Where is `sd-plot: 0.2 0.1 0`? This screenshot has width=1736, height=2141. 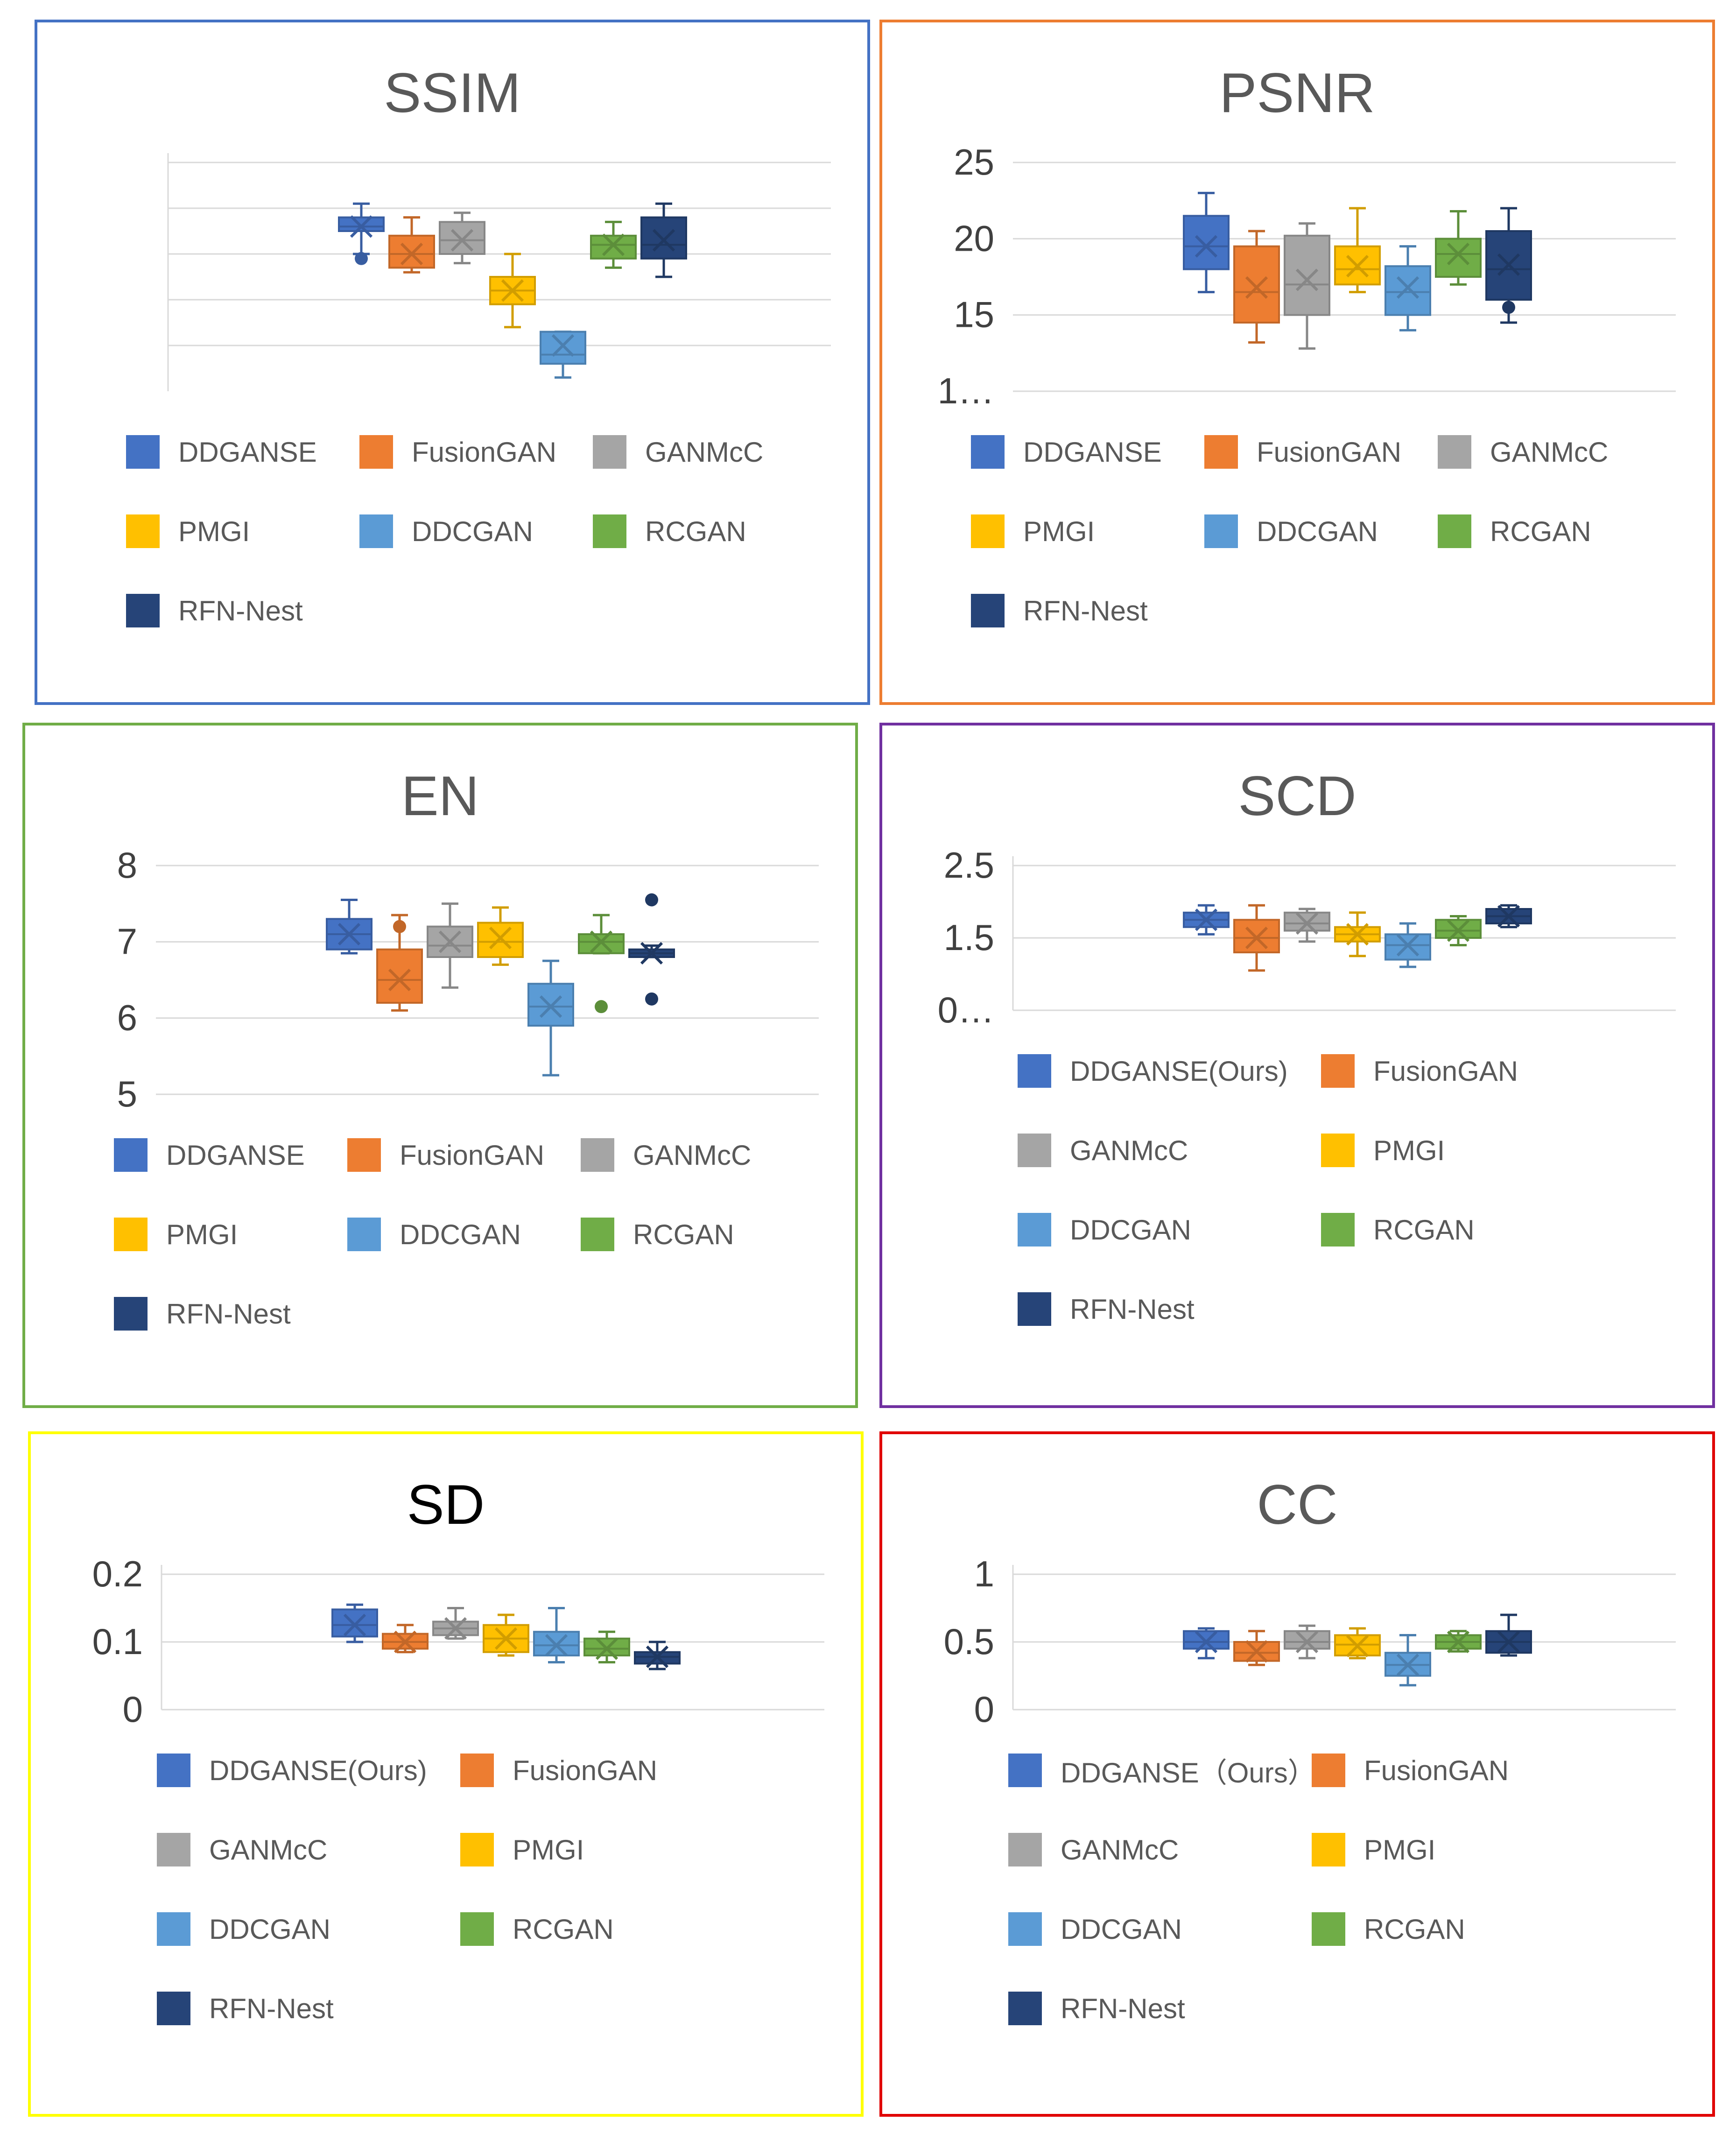
sd-plot: 0.2 0.1 0 is located at coordinates (458, 1641).